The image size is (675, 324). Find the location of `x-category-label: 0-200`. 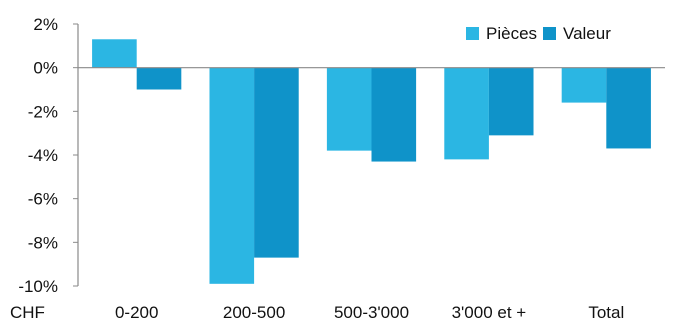

x-category-label: 0-200 is located at coordinates (136, 312).